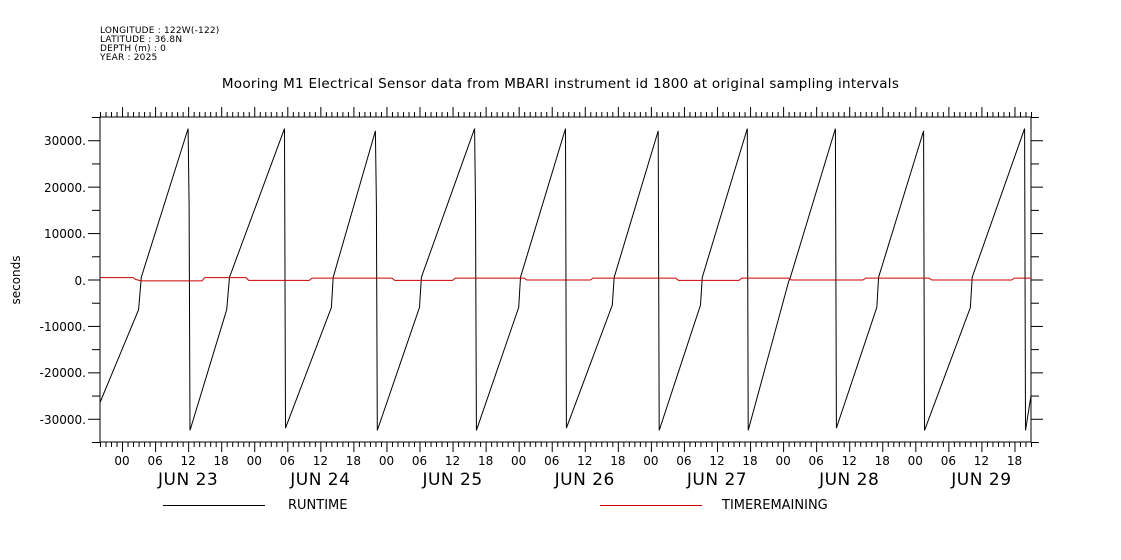 This screenshot has width=1121, height=560. Describe the element at coordinates (80, 280) in the screenshot. I see `y-tick-label: 0.` at that location.